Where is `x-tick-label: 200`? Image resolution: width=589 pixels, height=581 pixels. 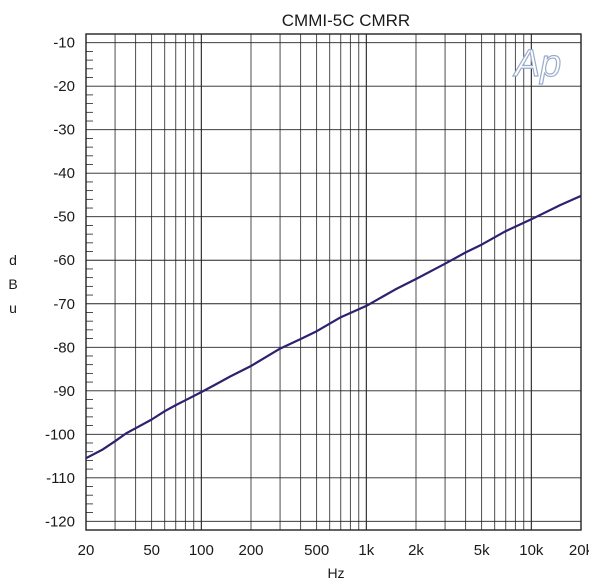 x-tick-label: 200 is located at coordinates (250, 550).